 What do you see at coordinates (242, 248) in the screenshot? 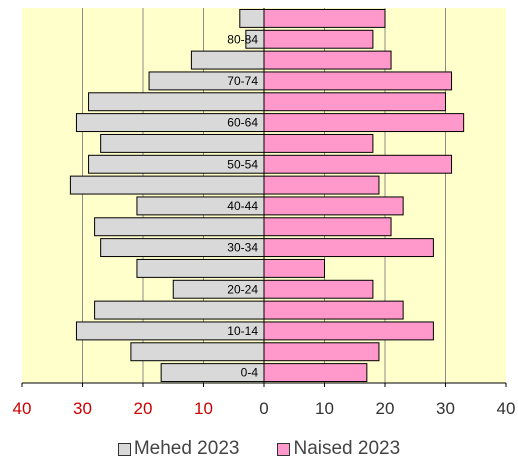
I see `category-label: 30-34` at bounding box center [242, 248].